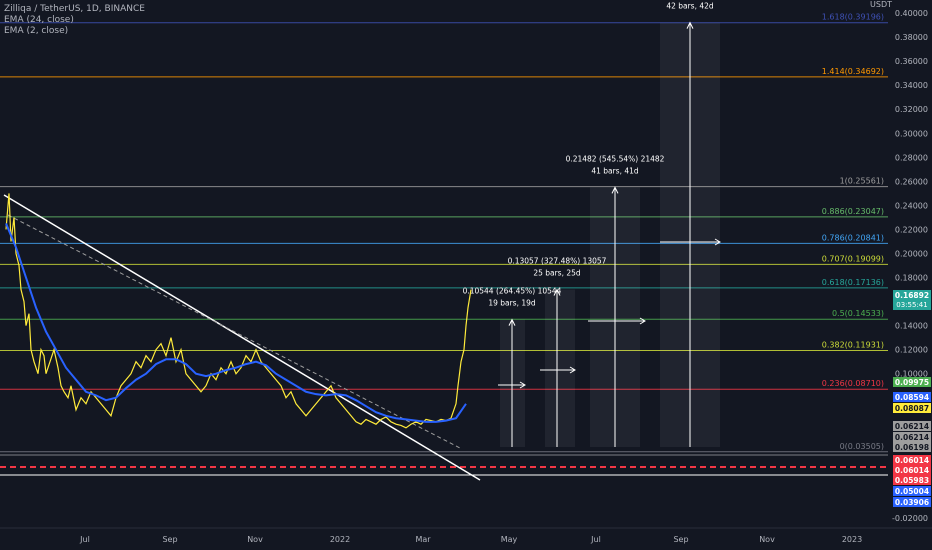 This screenshot has height=550, width=932. Describe the element at coordinates (911, 278) in the screenshot. I see `price-tick-label: 0.18000` at that location.